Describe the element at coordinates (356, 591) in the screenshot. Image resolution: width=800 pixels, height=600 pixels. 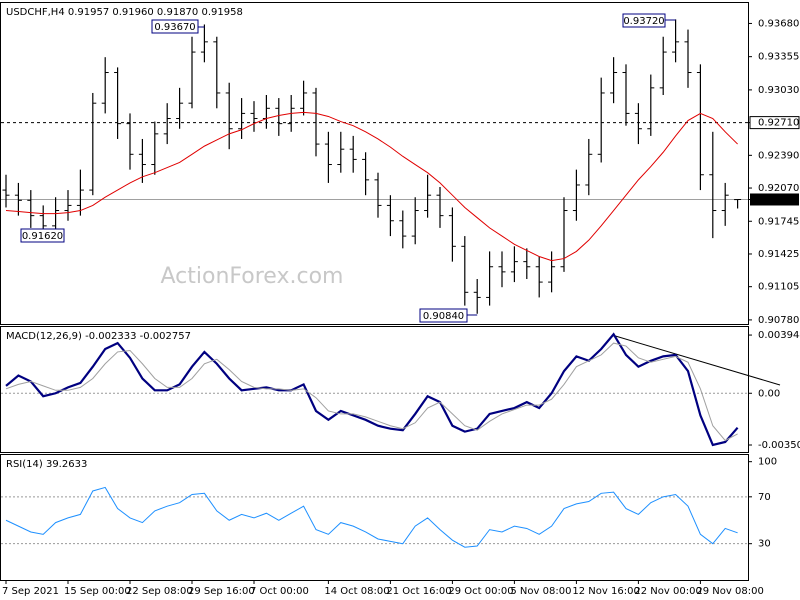
I see `x-tick-label: 14 Oct 08:00` at that location.